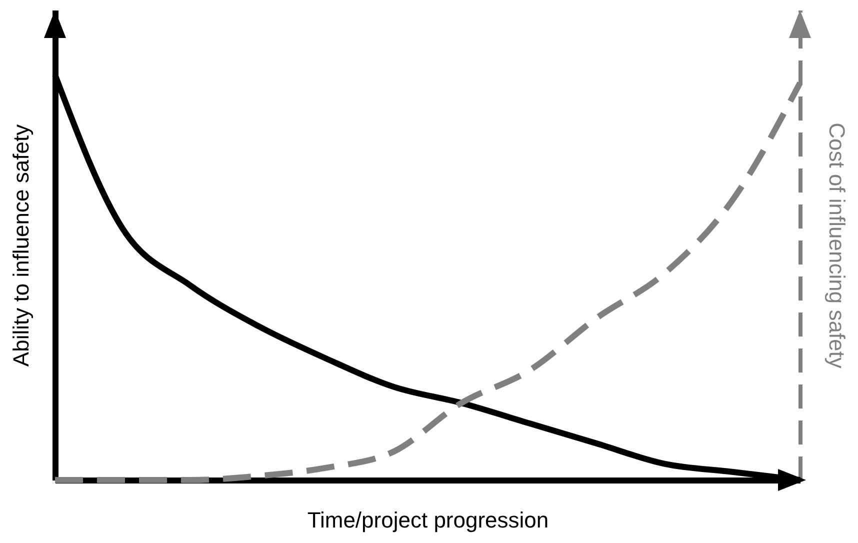 This screenshot has height=543, width=858. What do you see at coordinates (428, 520) in the screenshot?
I see `x-axis-title: Time/project progression` at bounding box center [428, 520].